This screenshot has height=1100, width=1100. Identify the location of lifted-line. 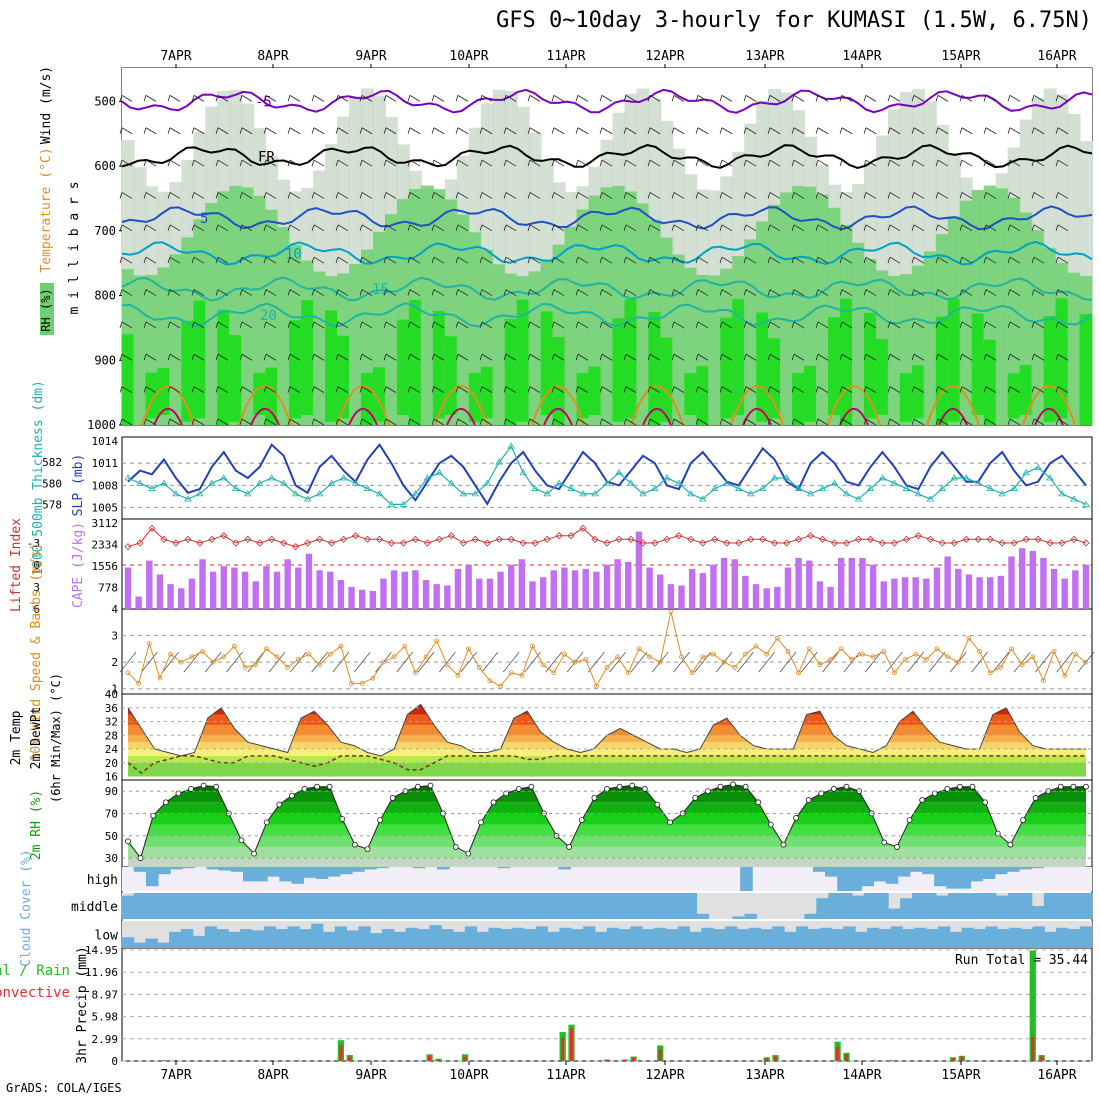
(607, 537).